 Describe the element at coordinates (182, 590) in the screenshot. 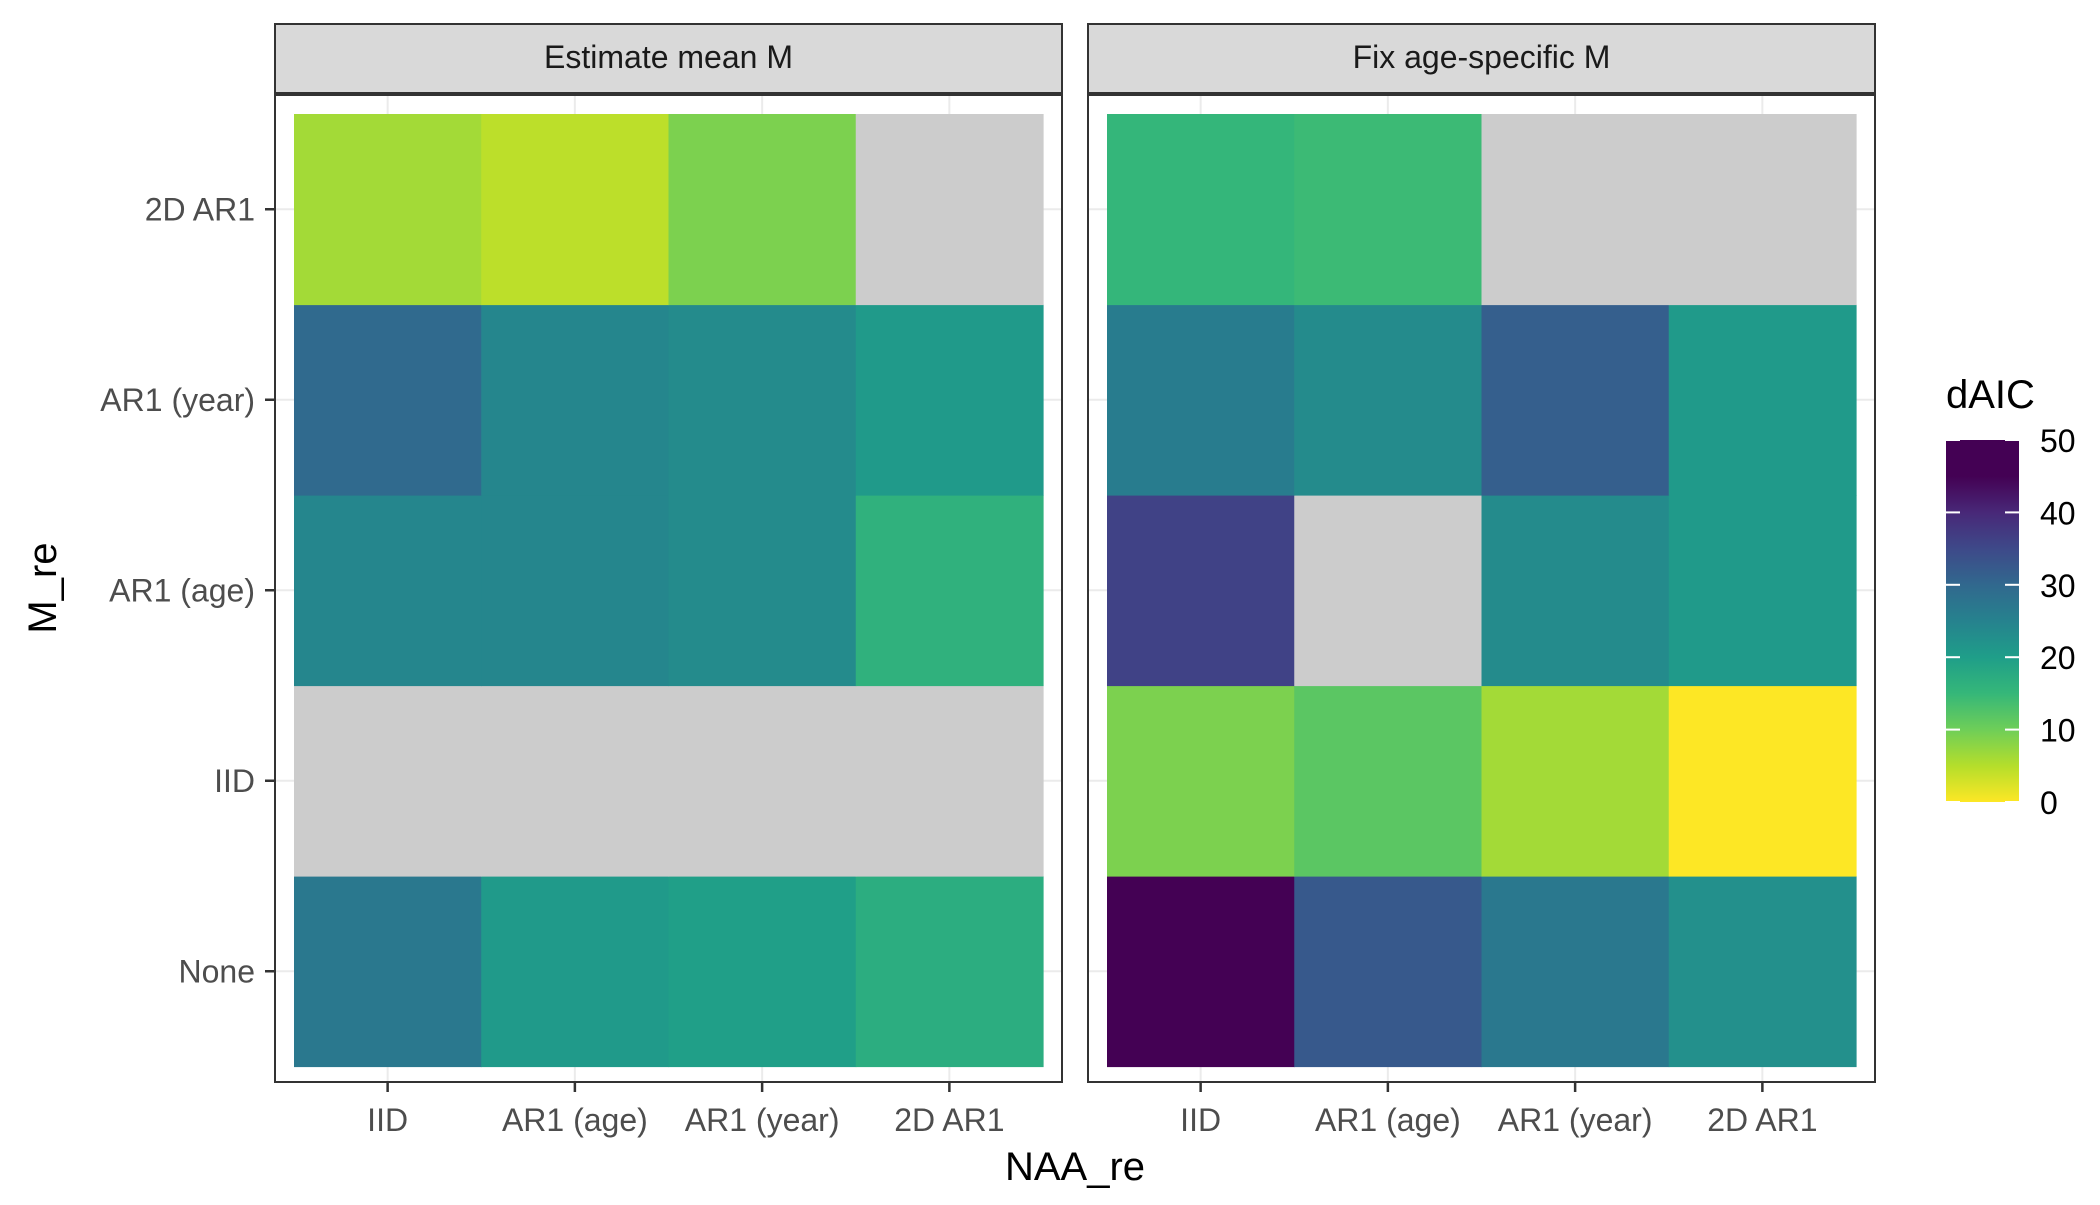

I see `y-tick-label: AR1 (age)` at that location.